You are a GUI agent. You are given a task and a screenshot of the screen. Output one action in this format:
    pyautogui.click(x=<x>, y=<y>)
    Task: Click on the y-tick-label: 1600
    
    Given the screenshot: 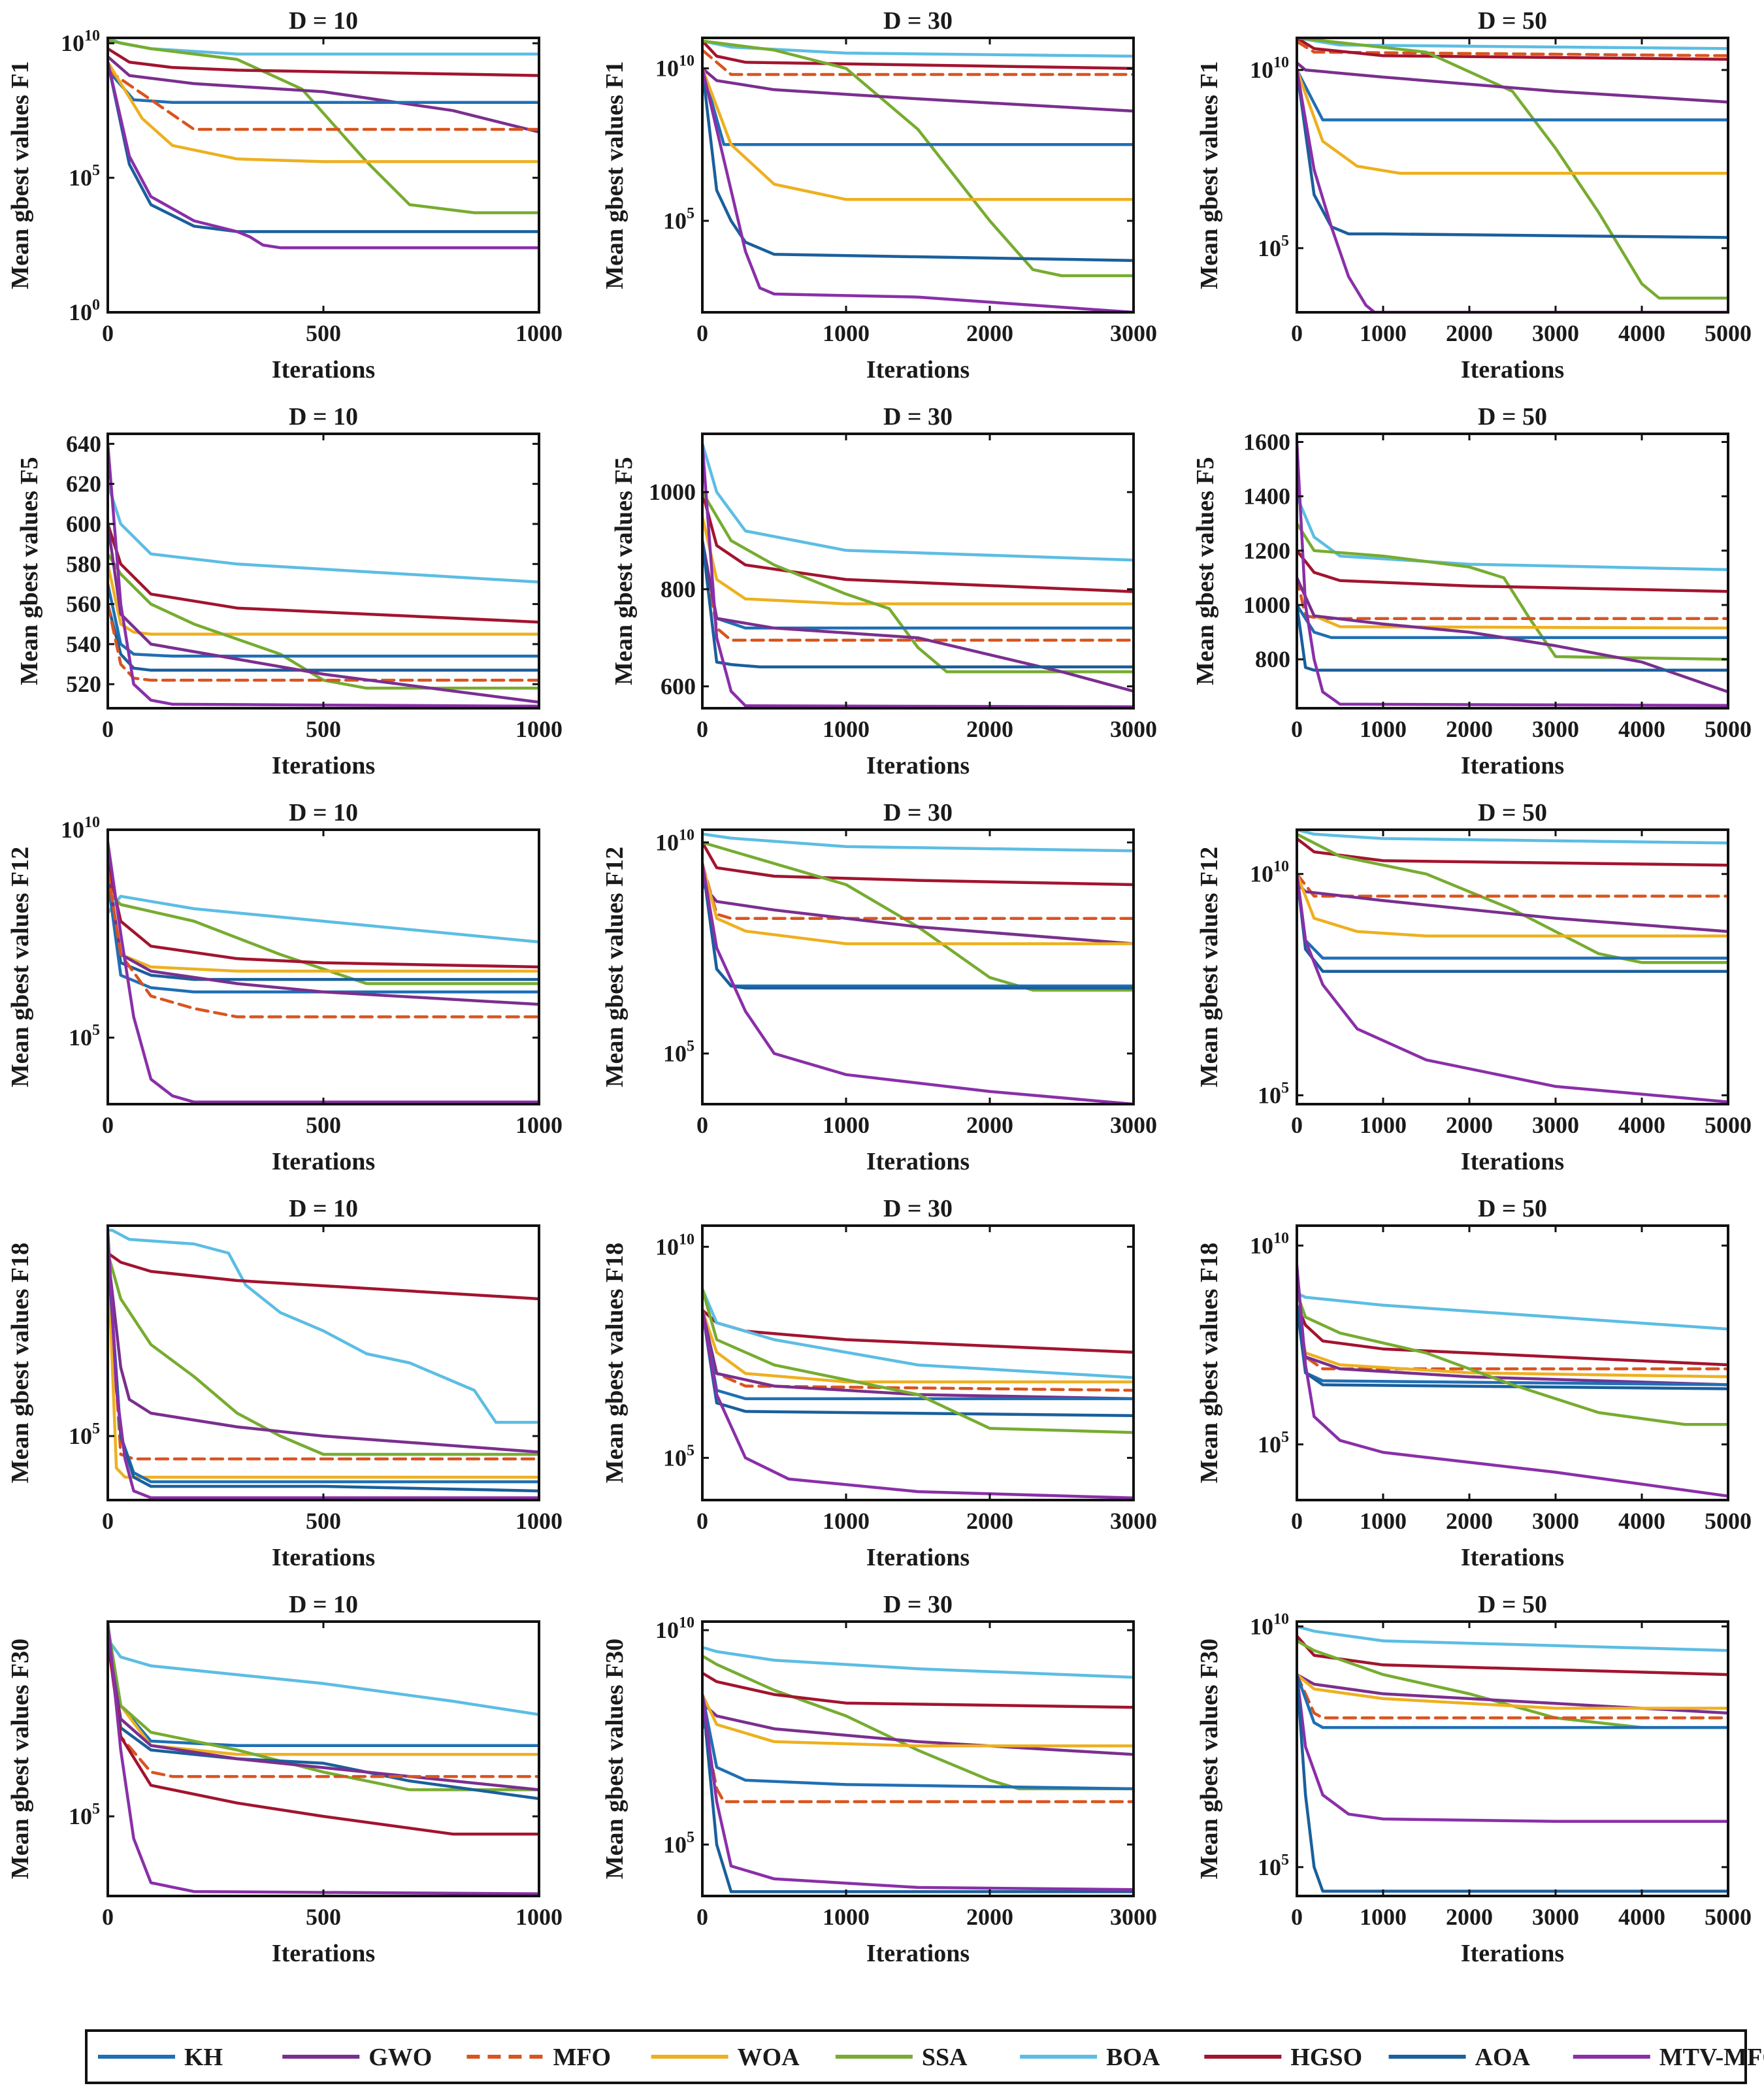 What is the action you would take?
    pyautogui.click(x=1266, y=442)
    